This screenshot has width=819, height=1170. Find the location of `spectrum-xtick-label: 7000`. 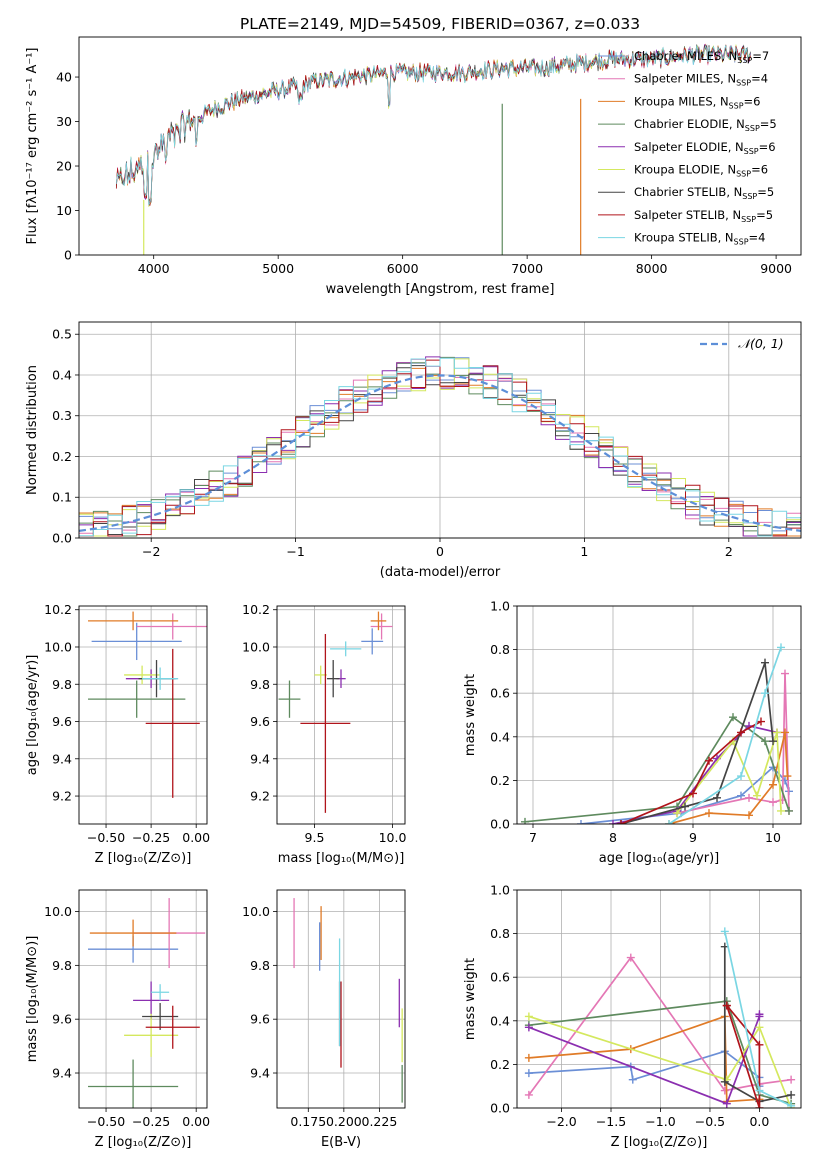

spectrum-xtick-label: 7000 is located at coordinates (527, 268).